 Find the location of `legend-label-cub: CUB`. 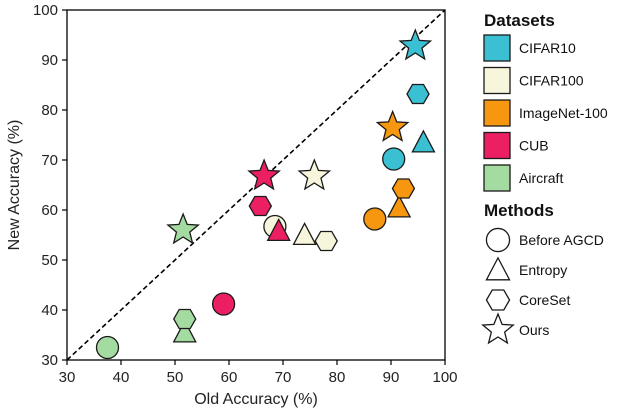

legend-label-cub: CUB is located at coordinates (534, 146).